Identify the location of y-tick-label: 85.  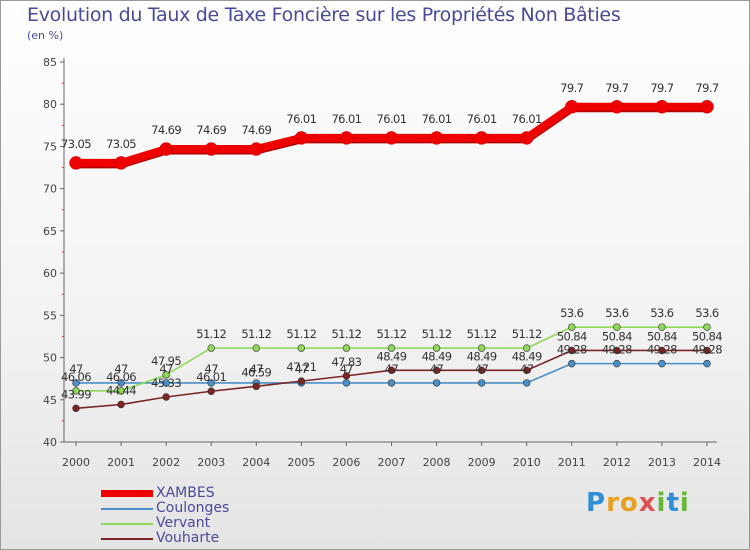
(50, 62).